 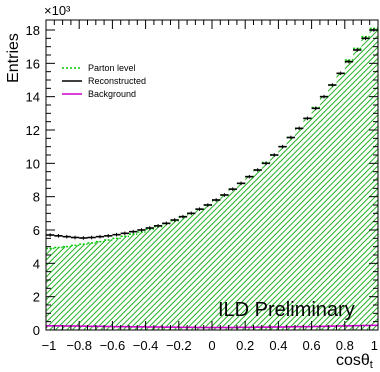 What do you see at coordinates (117, 81) in the screenshot?
I see `legend-label-reconstructed: Reconstructed` at bounding box center [117, 81].